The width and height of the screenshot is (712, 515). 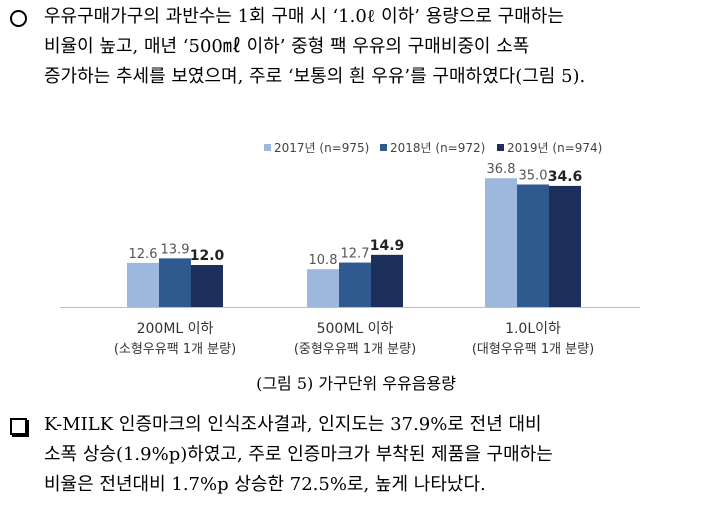 What do you see at coordinates (387, 246) in the screenshot?
I see `data-label-1-2: 14.9` at bounding box center [387, 246].